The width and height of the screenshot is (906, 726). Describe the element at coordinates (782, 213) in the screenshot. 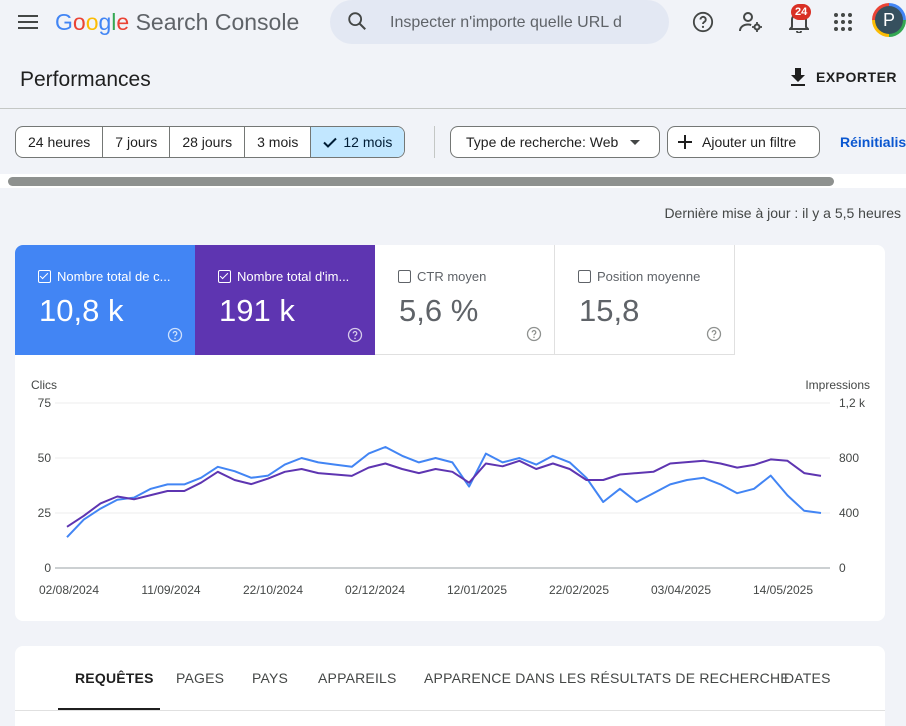

I see `last-update-text: Dernière mise à jour : il y a 5,5 heures` at that location.